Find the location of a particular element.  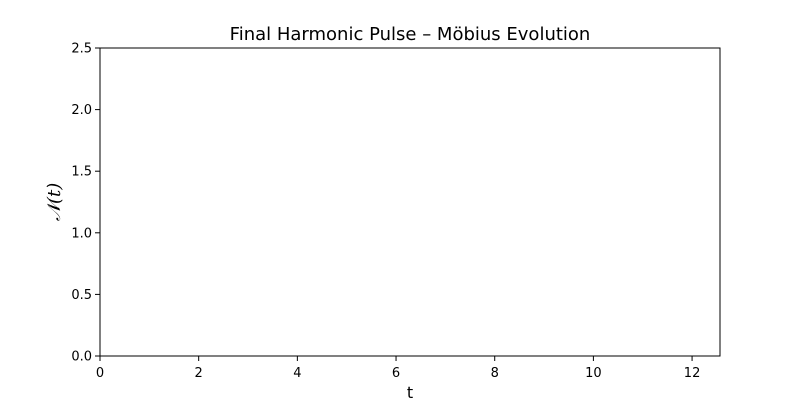

y-tick-label: 0.0 is located at coordinates (81, 357).